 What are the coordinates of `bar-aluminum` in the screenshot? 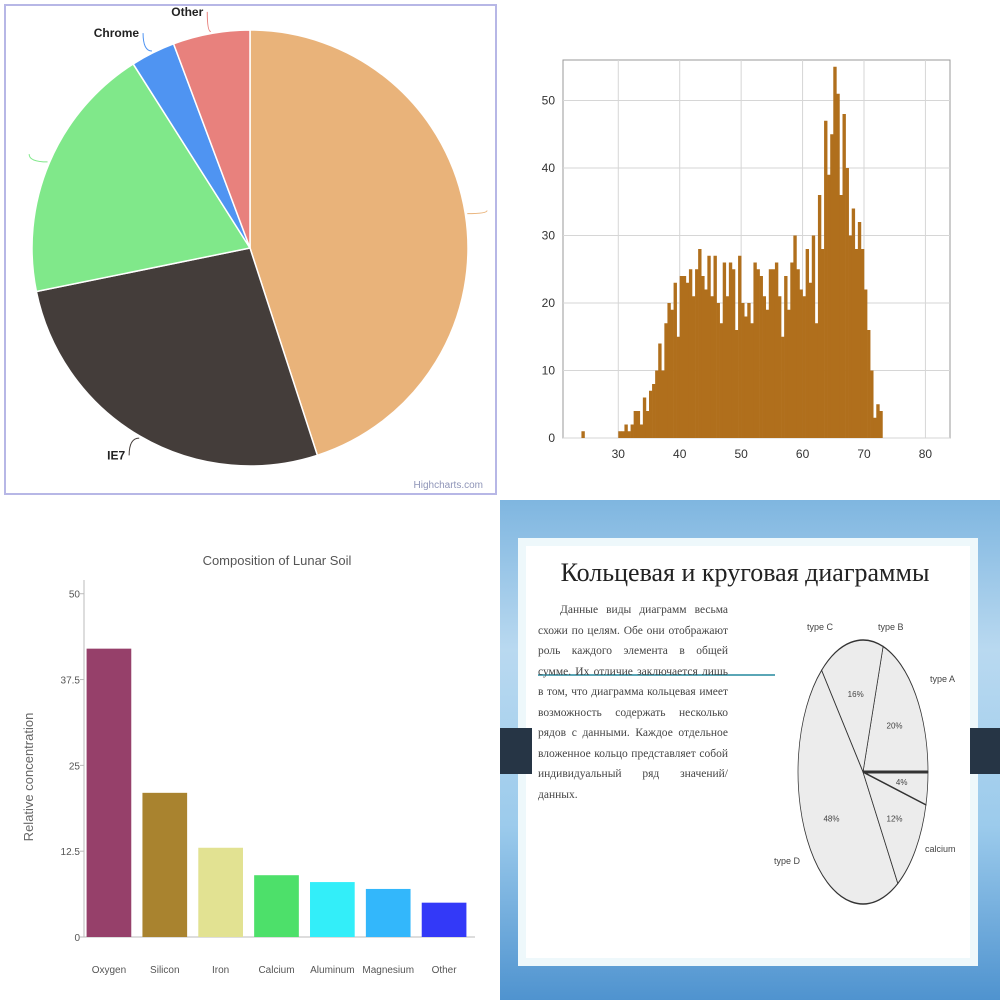 It's located at (332, 909).